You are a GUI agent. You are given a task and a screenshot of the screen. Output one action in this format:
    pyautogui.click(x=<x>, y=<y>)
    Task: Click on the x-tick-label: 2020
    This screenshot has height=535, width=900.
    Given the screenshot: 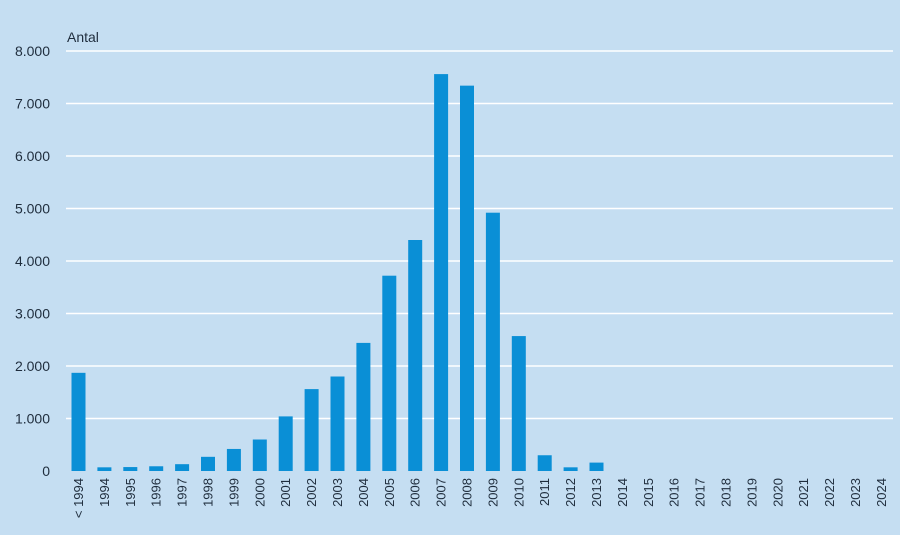 What is the action you would take?
    pyautogui.click(x=777, y=492)
    